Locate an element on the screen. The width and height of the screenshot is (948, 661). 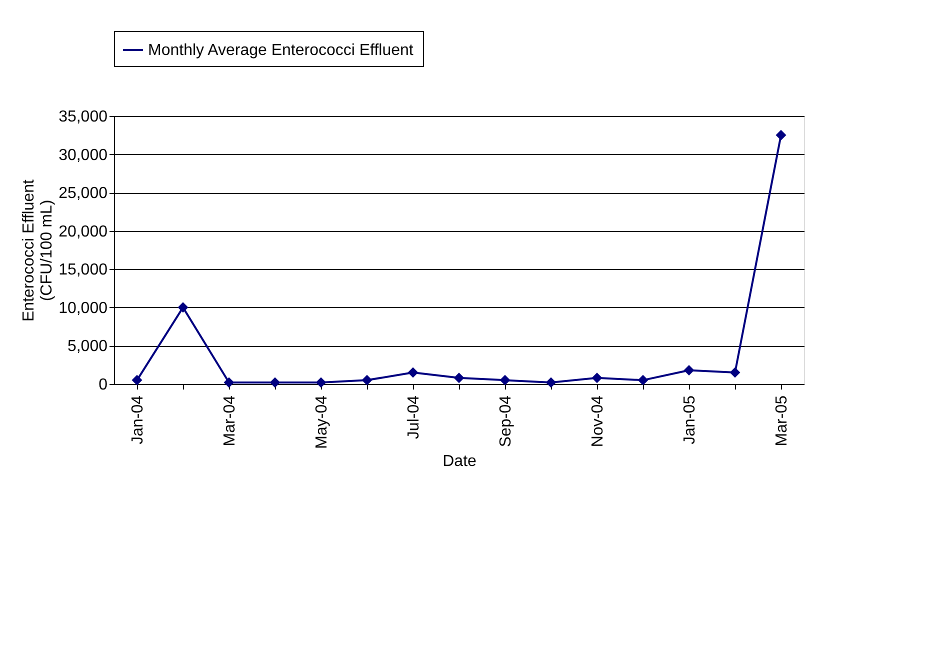
y-tick-label: 35,000 is located at coordinates (83, 117).